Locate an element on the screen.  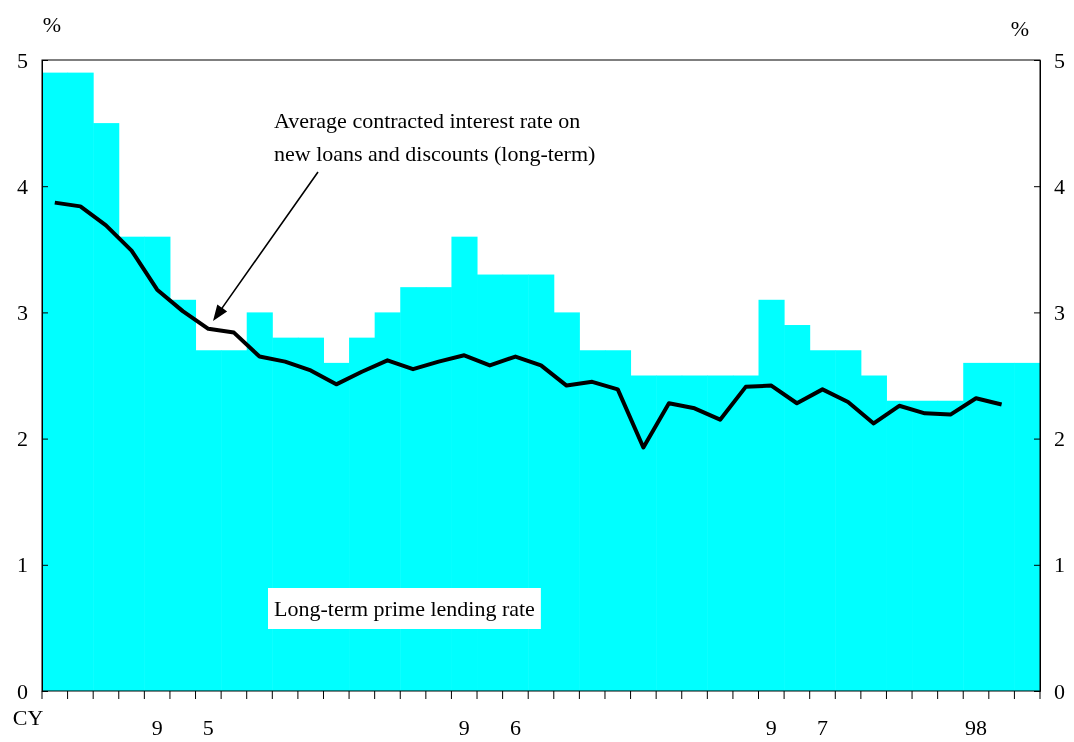
x-tick-label: 7 is located at coordinates (822, 727).